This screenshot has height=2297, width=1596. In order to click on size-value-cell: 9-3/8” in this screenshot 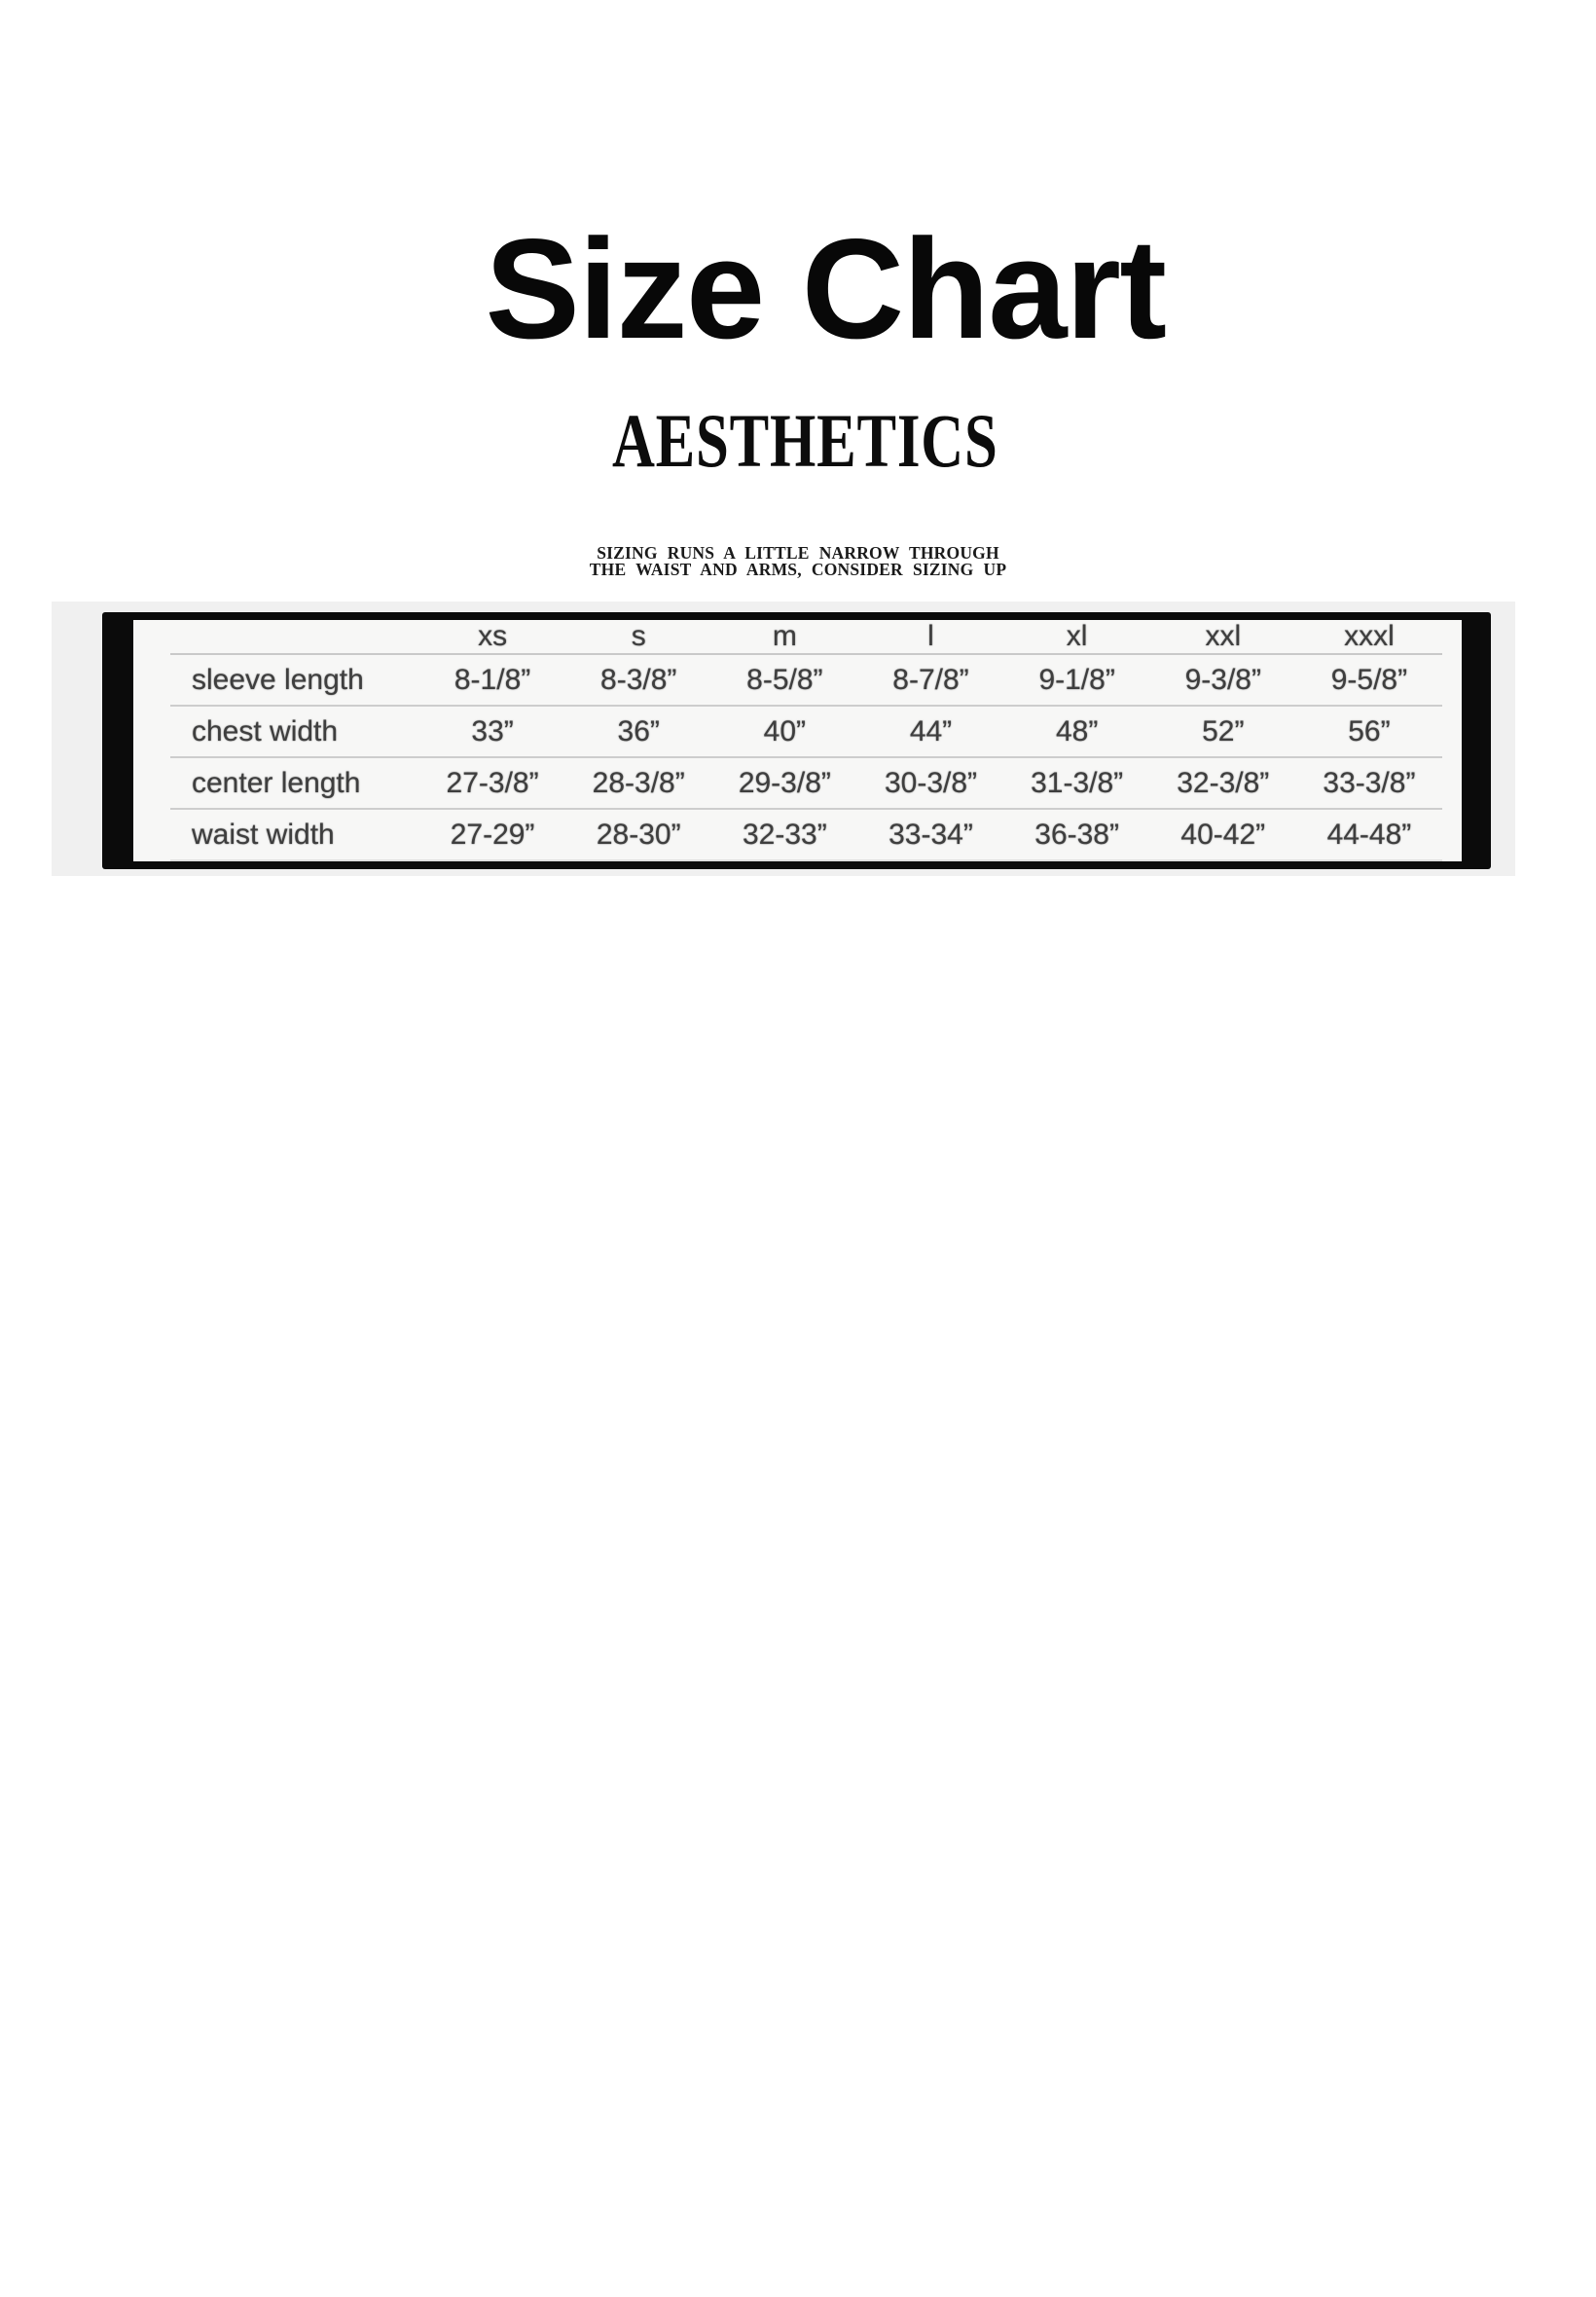, I will do `click(1222, 680)`.